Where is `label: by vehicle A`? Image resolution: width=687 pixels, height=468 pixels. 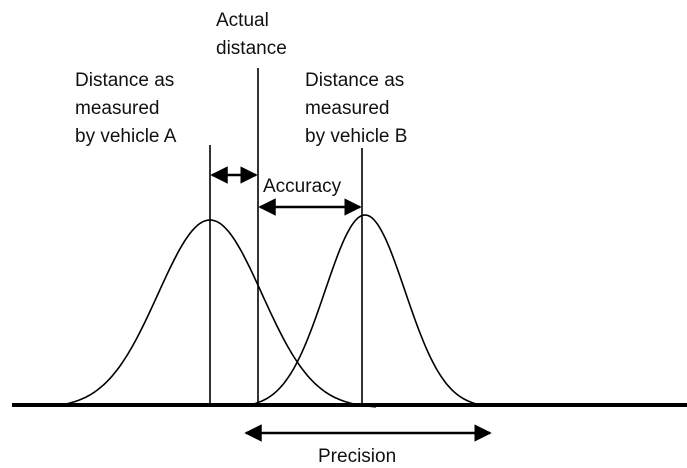 label: by vehicle A is located at coordinates (126, 136).